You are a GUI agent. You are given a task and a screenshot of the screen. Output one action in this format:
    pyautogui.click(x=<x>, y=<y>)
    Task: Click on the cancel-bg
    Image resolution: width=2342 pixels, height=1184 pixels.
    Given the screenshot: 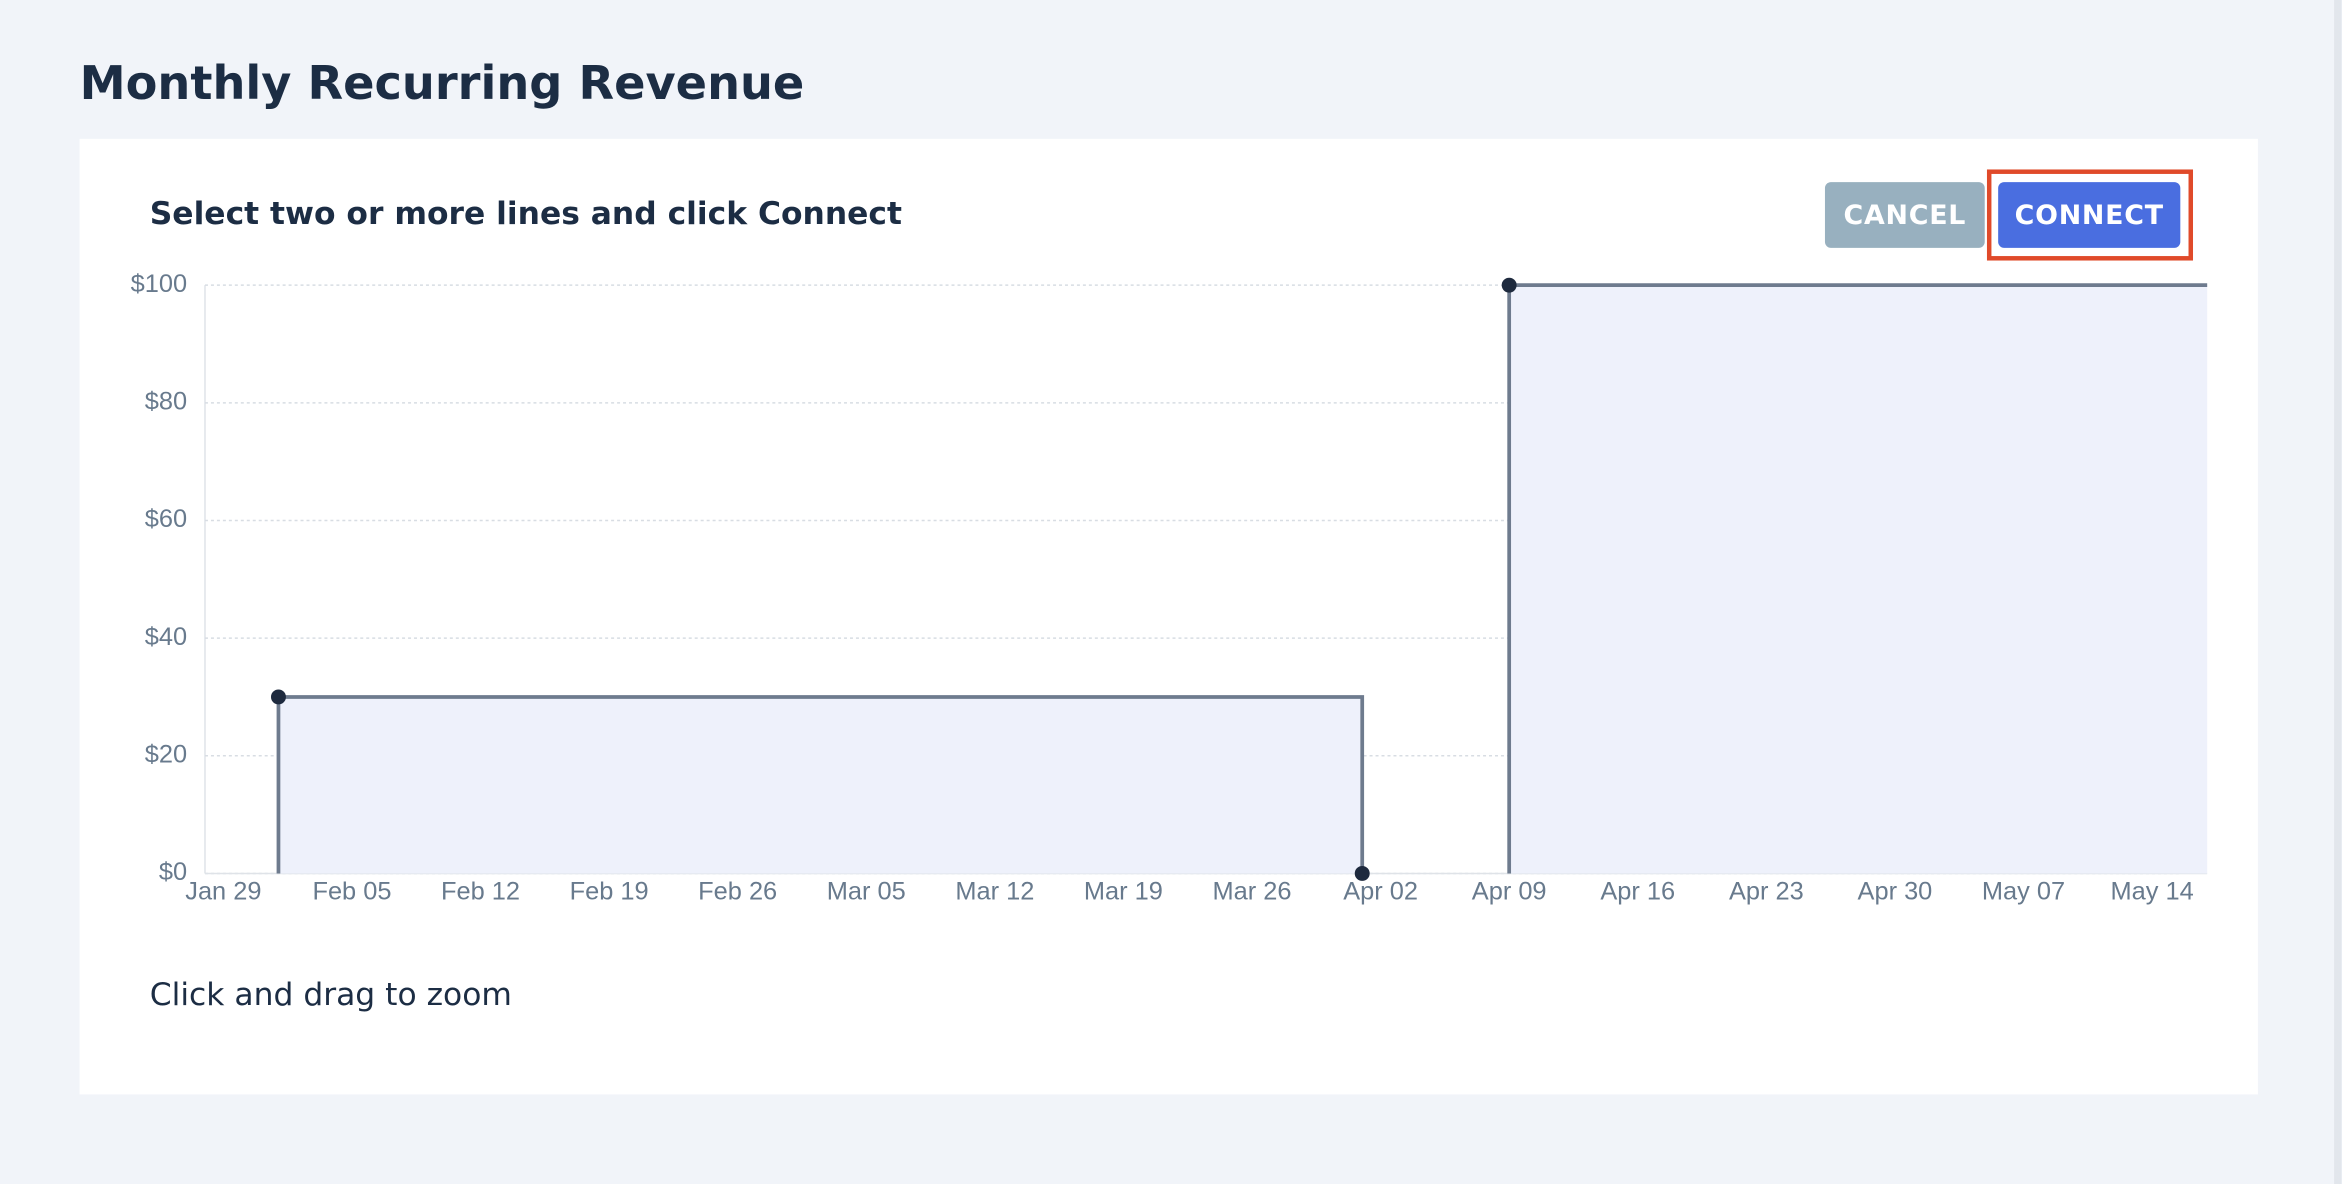 What is the action you would take?
    pyautogui.click(x=1904, y=215)
    